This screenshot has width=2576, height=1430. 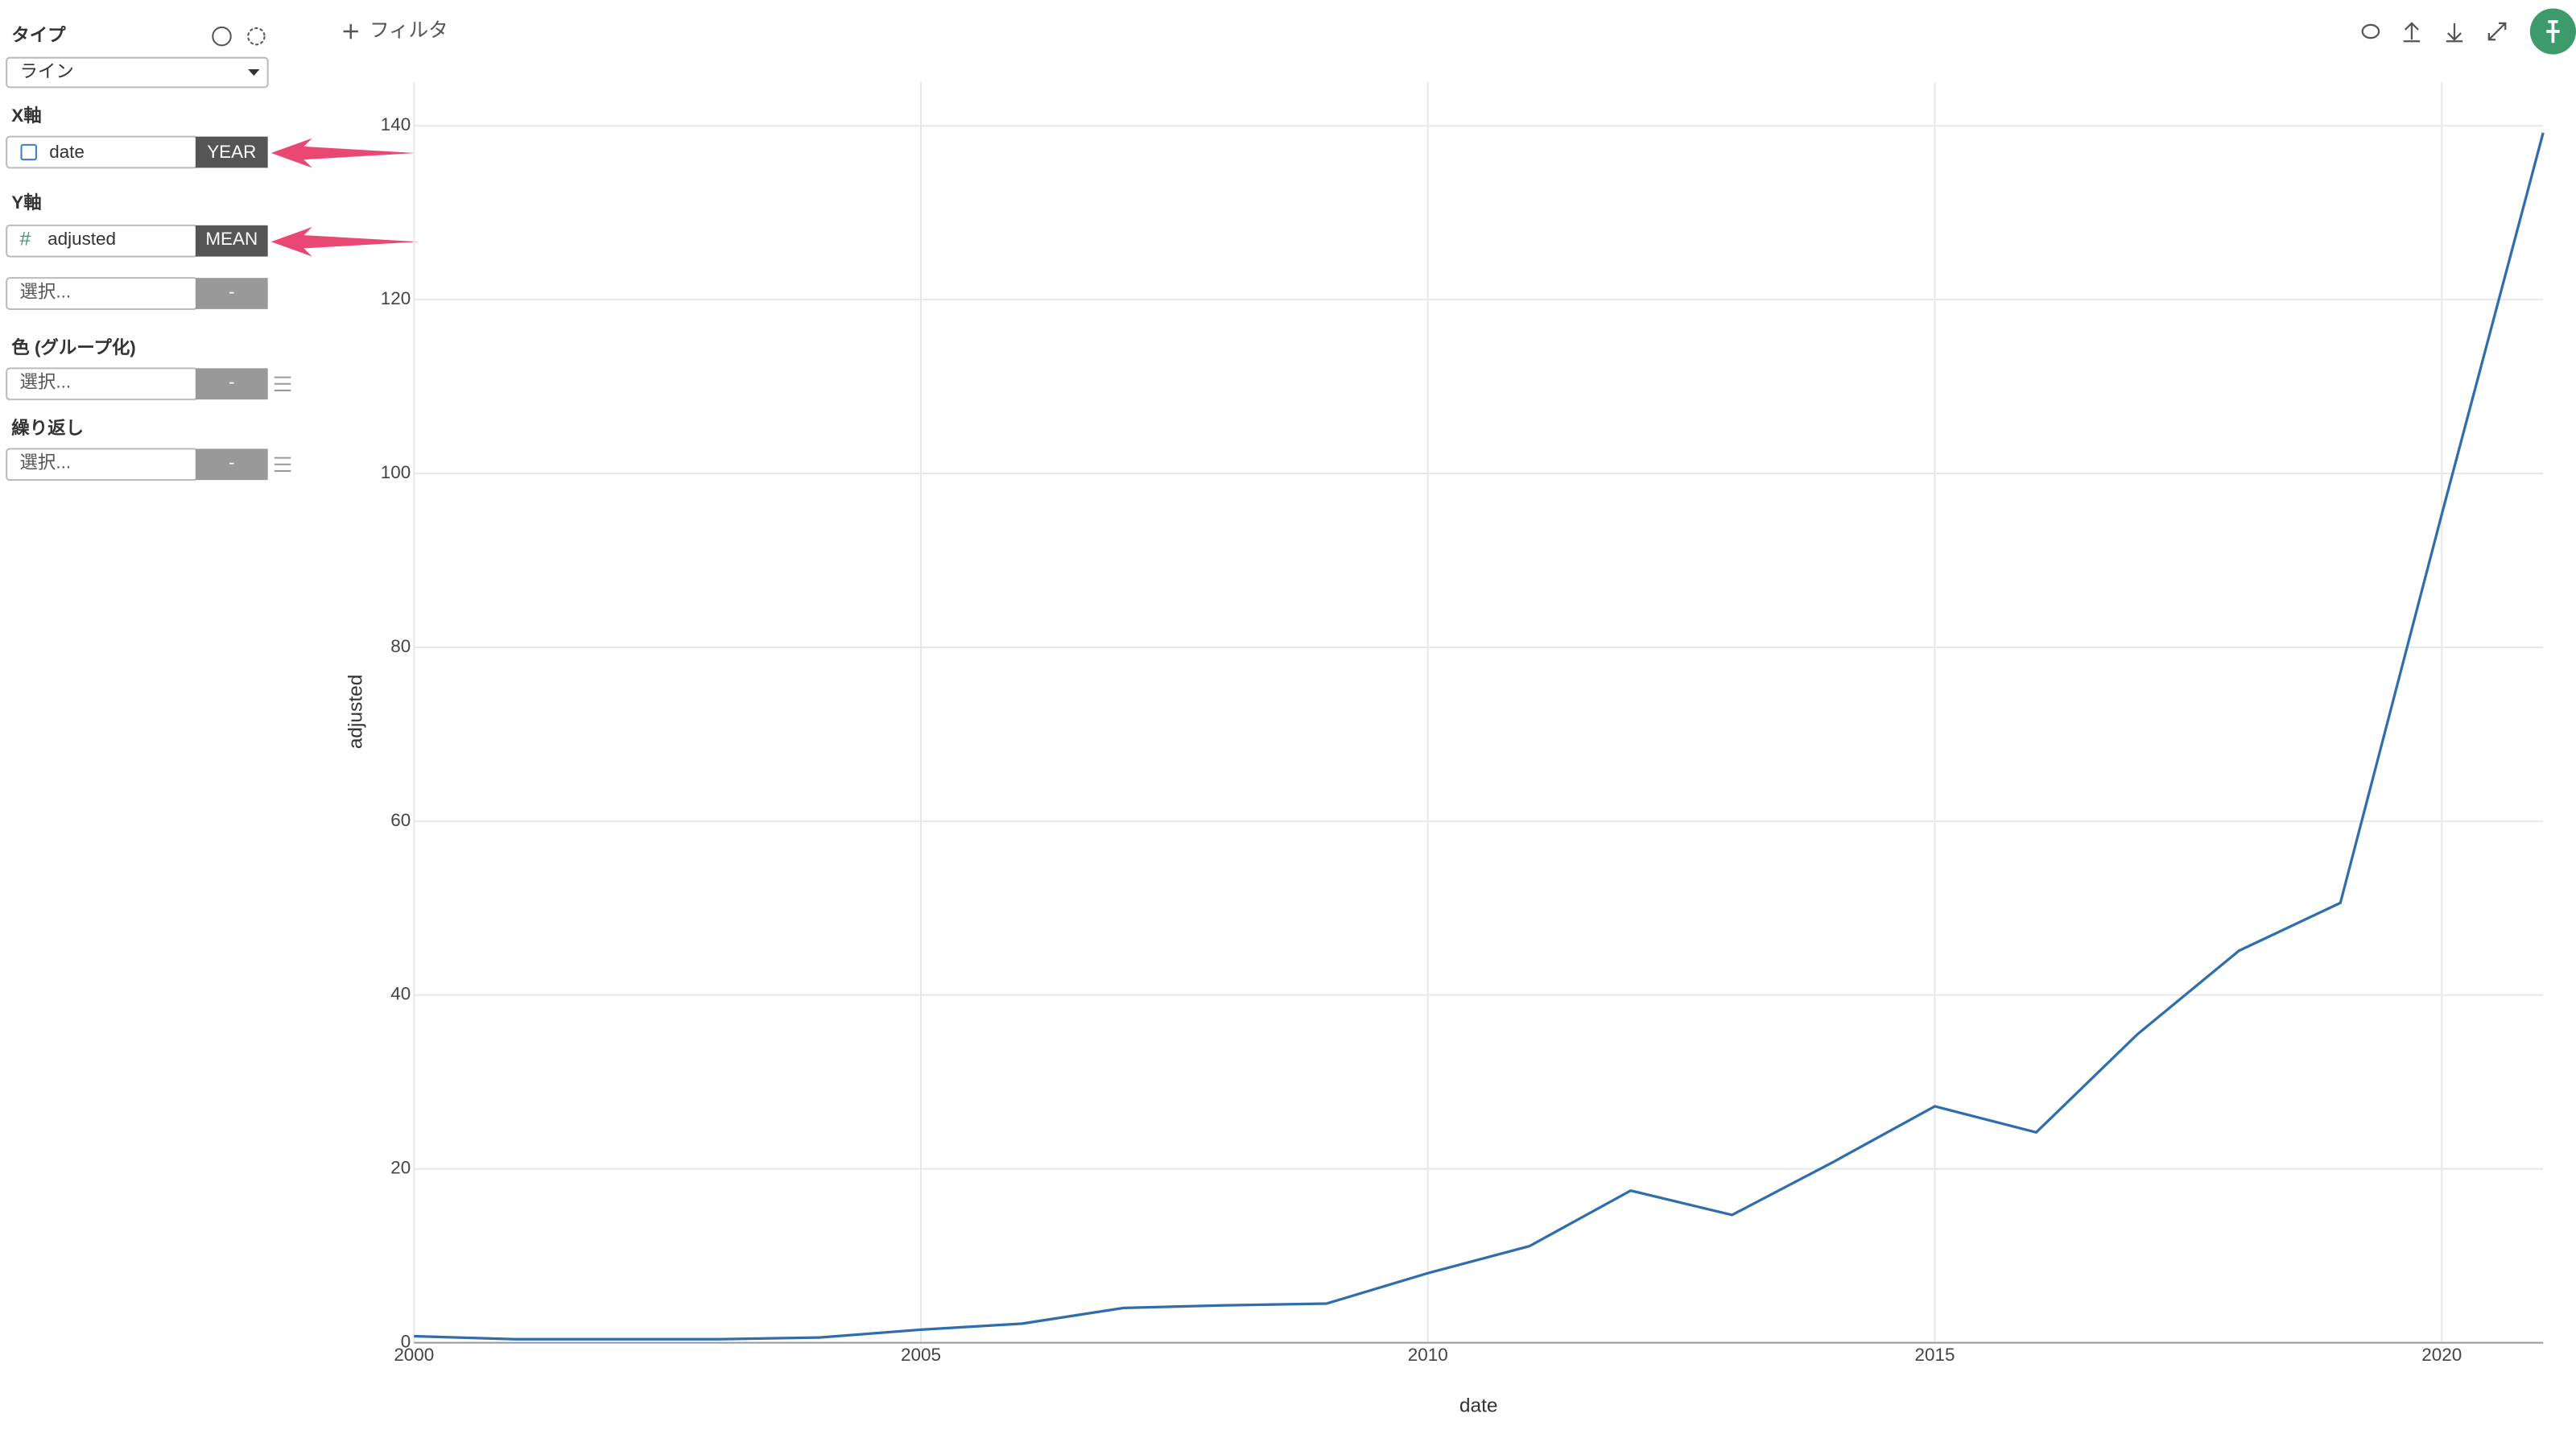 I want to click on y-agg-button, so click(x=231, y=241).